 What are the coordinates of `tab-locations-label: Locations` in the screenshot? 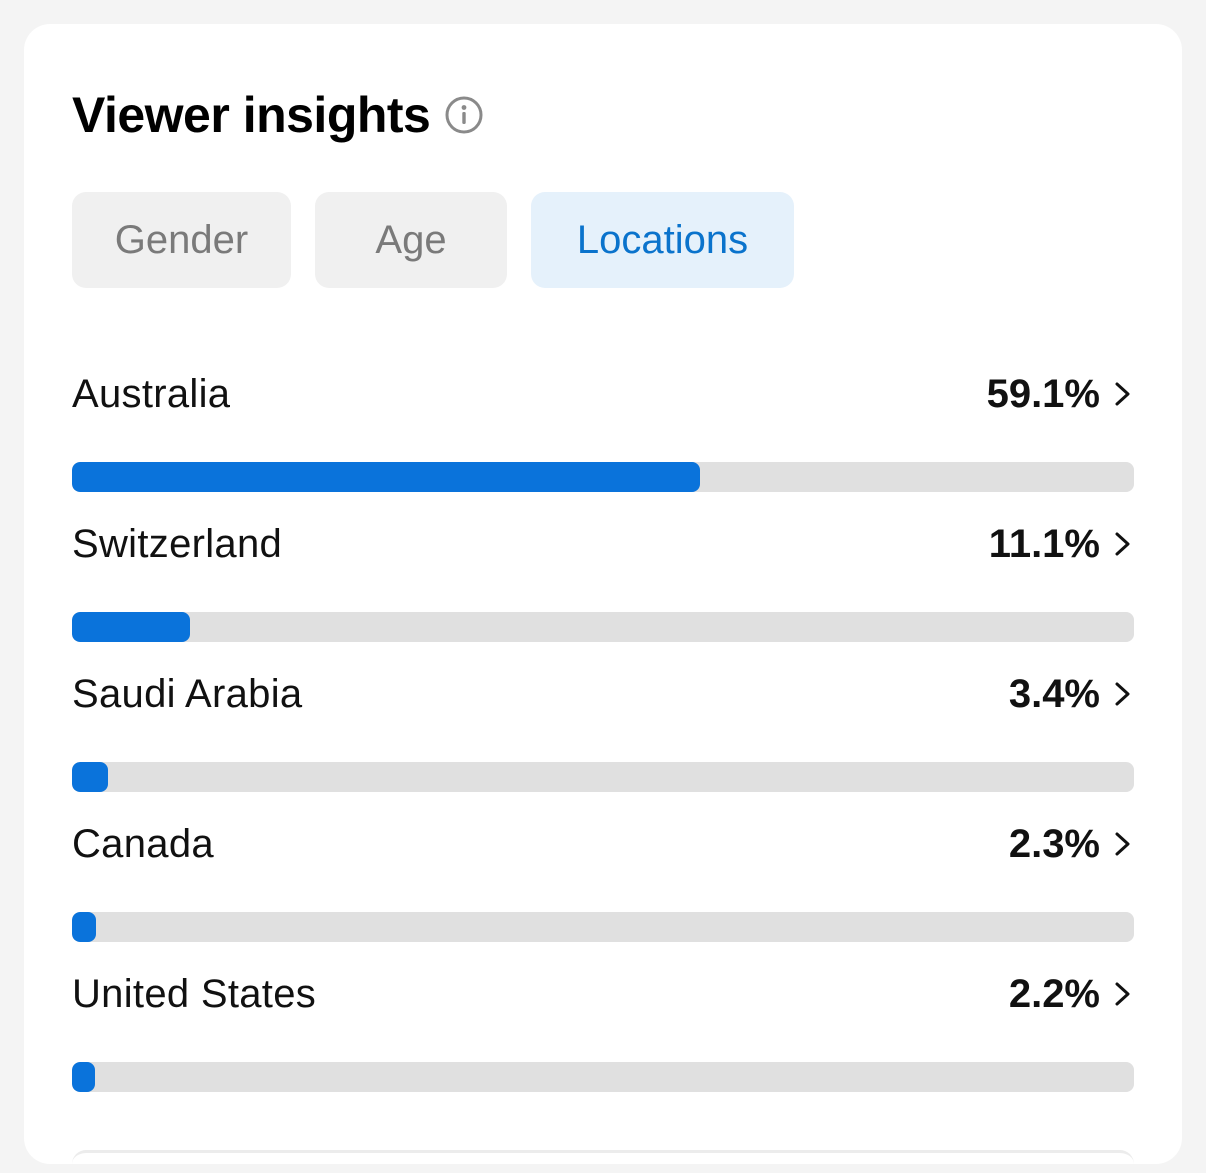 It's located at (662, 239).